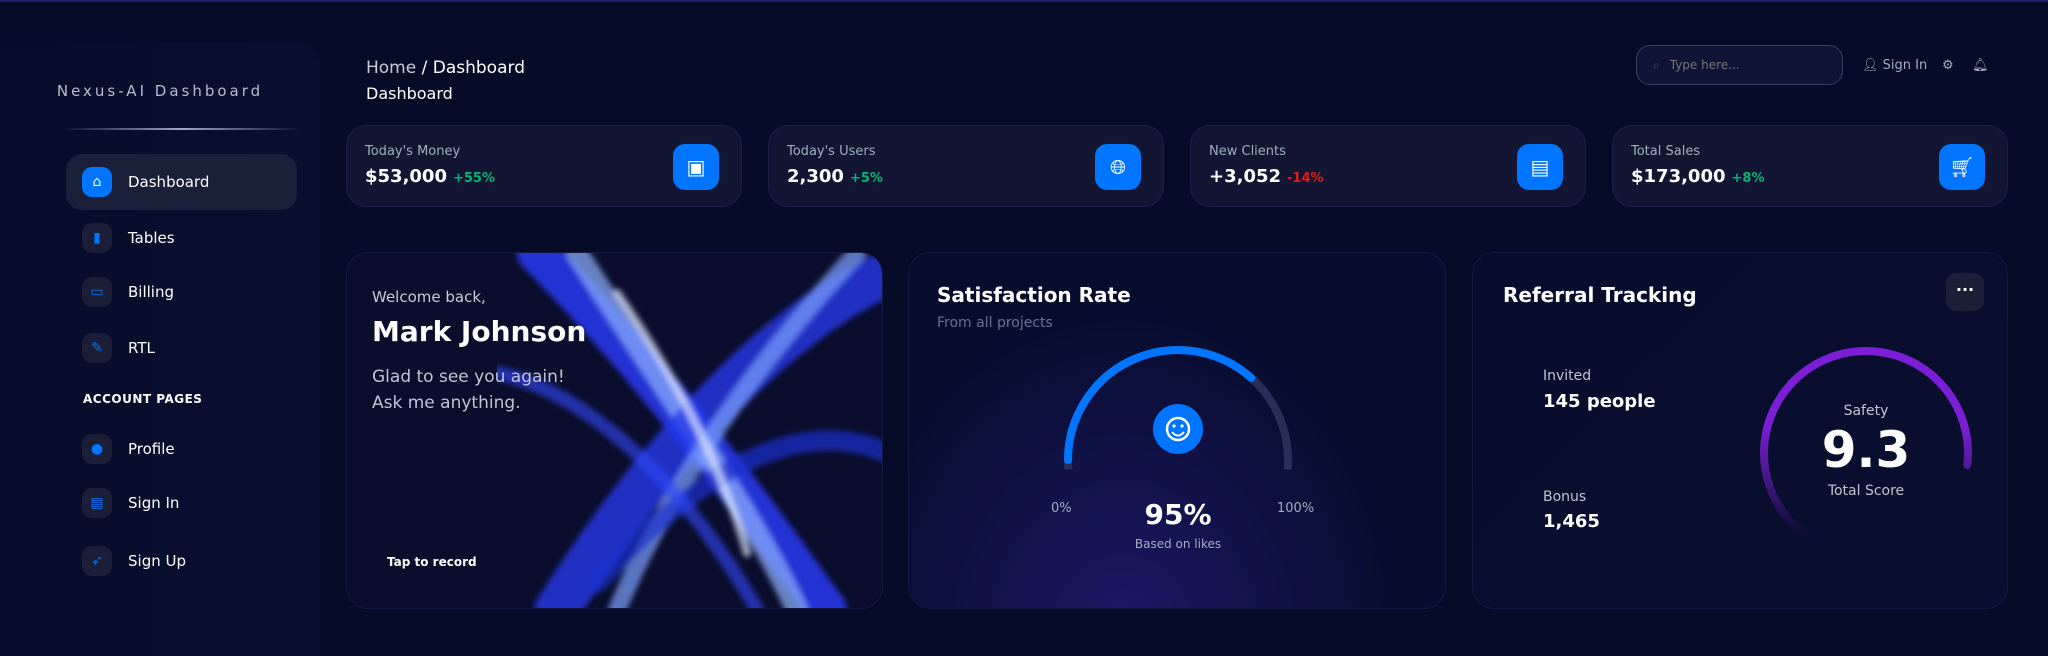 The image size is (2048, 656). I want to click on stat-value-row: 2,300 +5%, so click(835, 176).